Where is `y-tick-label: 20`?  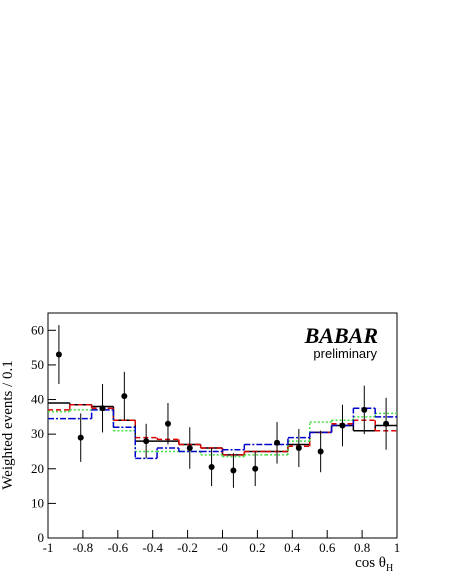 y-tick-label: 20 is located at coordinates (37, 468).